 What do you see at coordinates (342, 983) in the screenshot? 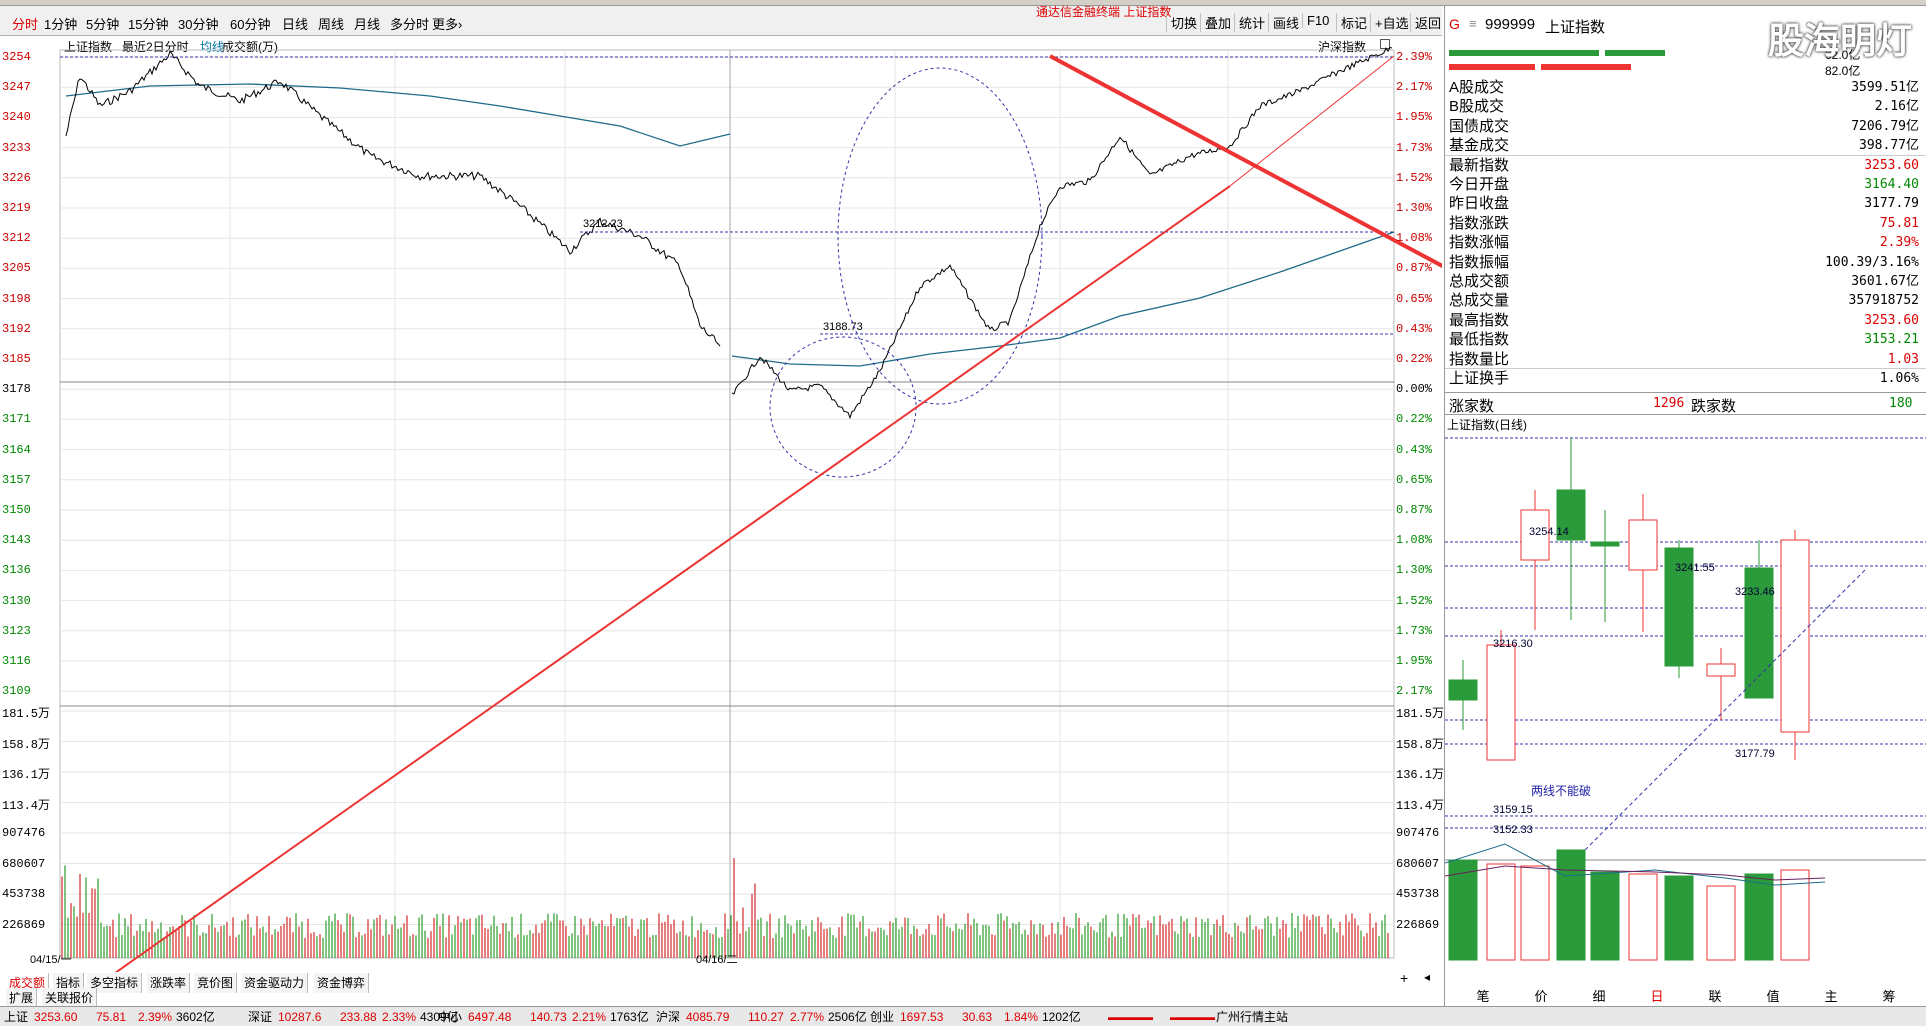
I see `tab-6: 资金博弈` at bounding box center [342, 983].